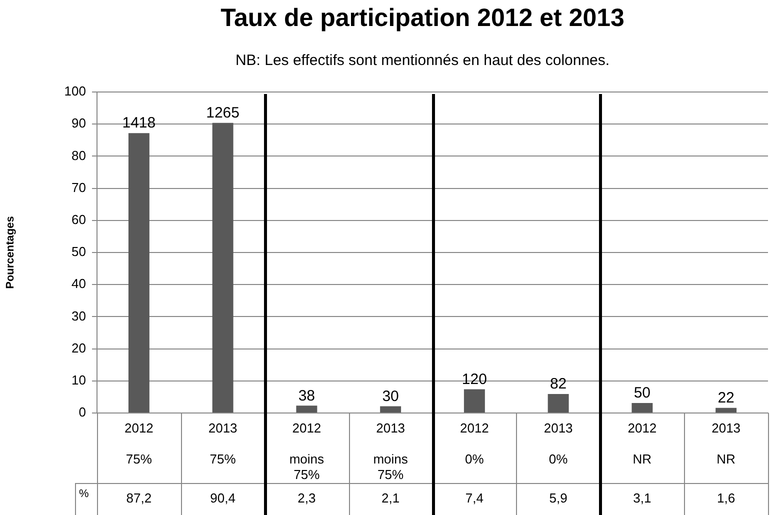  I want to click on y-tick-label: 40, so click(79, 284).